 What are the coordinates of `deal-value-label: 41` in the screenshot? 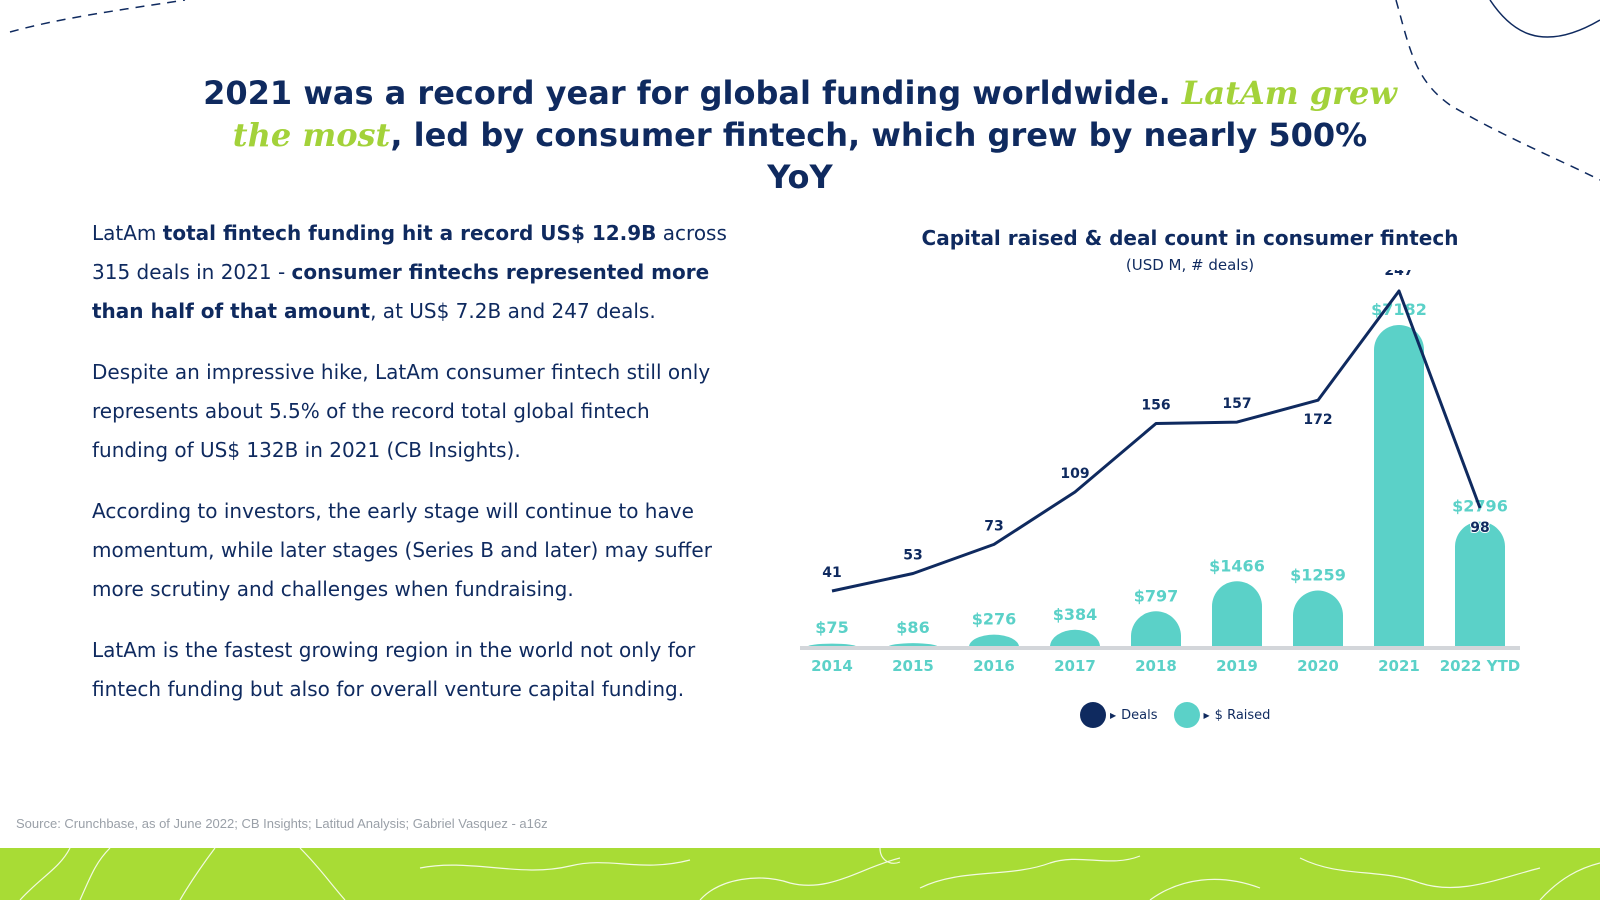 It's located at (831, 573).